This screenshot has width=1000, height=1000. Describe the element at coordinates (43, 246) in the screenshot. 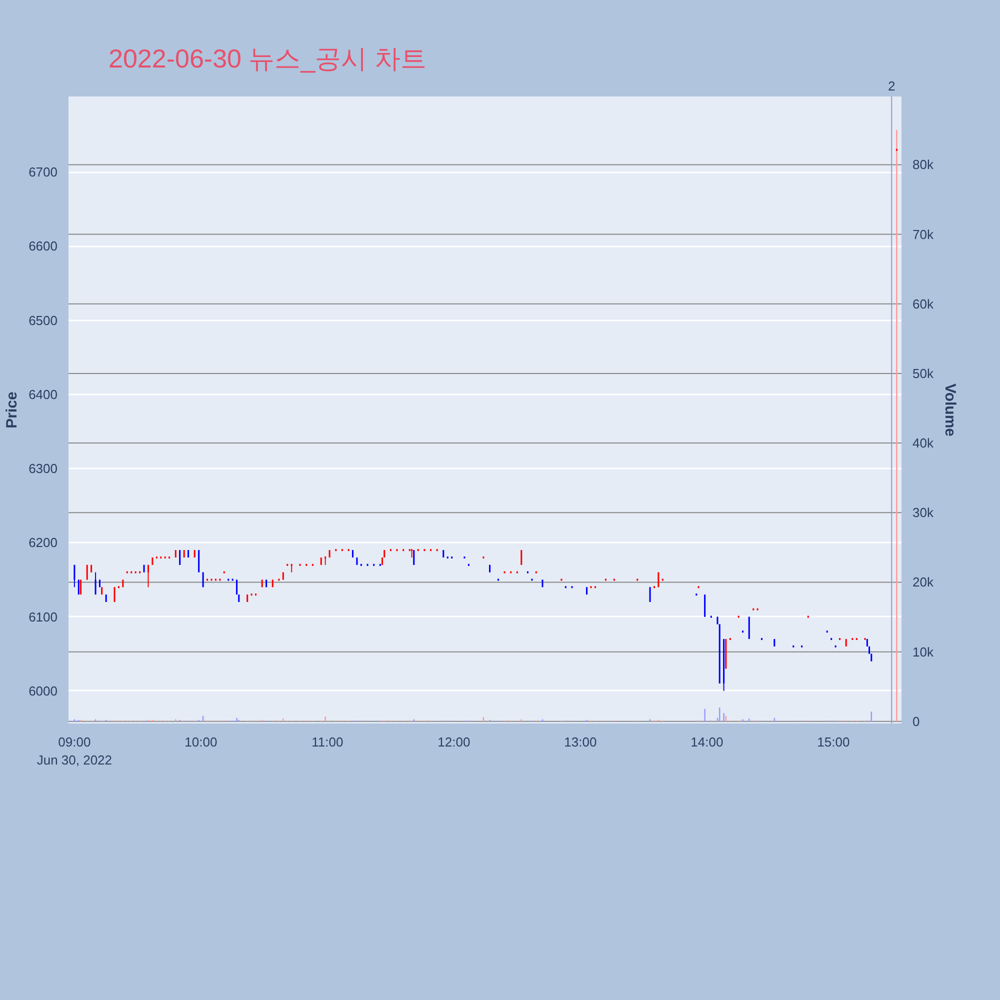

I see `y-tick-label: 6600` at that location.